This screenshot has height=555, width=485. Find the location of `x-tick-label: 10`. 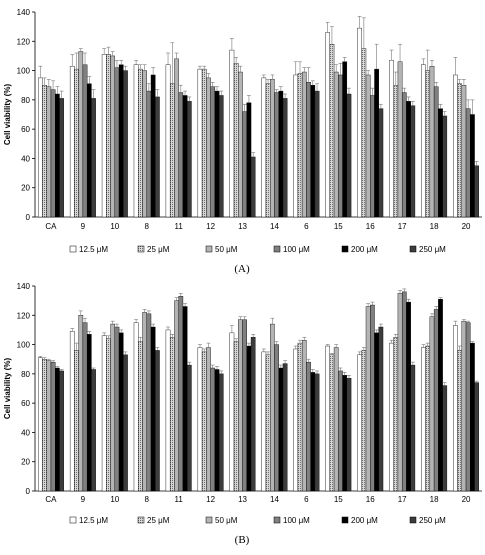

x-tick-label: 10 is located at coordinates (114, 226).